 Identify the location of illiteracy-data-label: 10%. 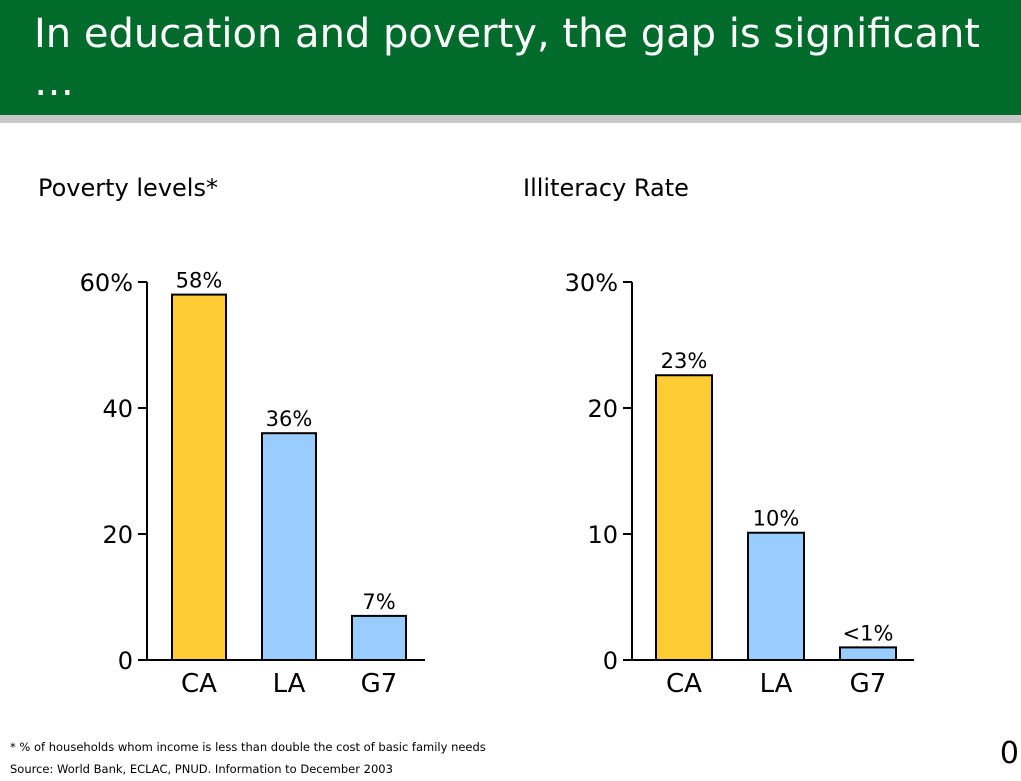
(776, 519).